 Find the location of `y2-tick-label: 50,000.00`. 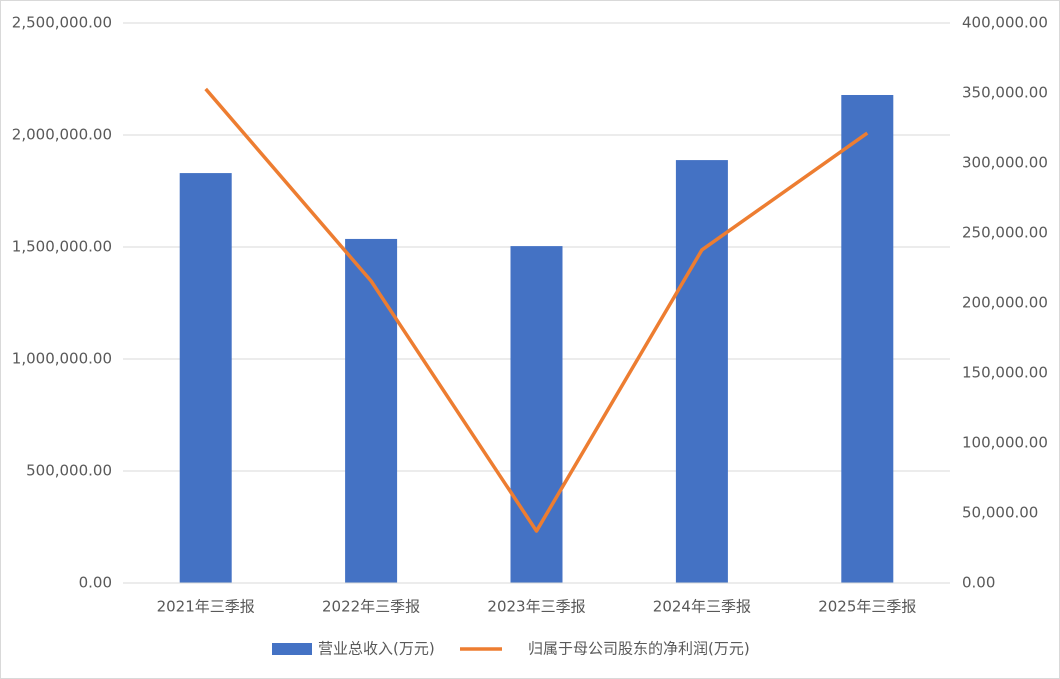

y2-tick-label: 50,000.00 is located at coordinates (1000, 513).